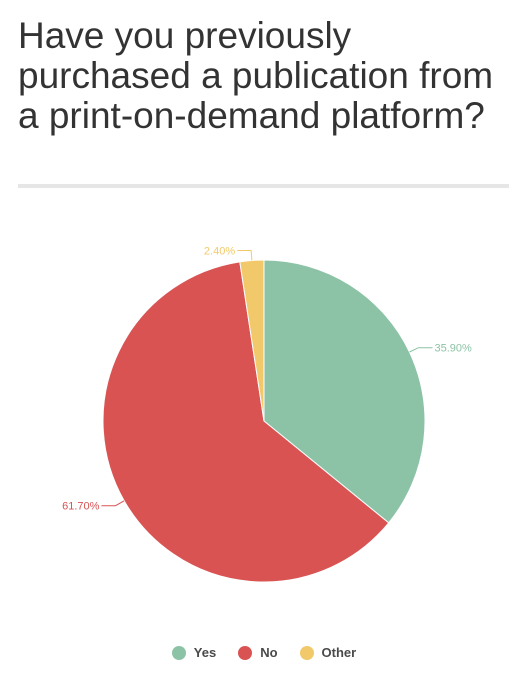 The height and width of the screenshot is (695, 528). I want to click on legend-swatch-other, so click(306, 652).